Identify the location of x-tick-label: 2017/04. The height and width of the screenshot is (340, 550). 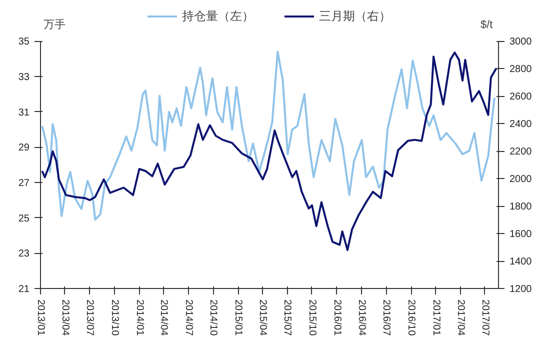
(460, 318).